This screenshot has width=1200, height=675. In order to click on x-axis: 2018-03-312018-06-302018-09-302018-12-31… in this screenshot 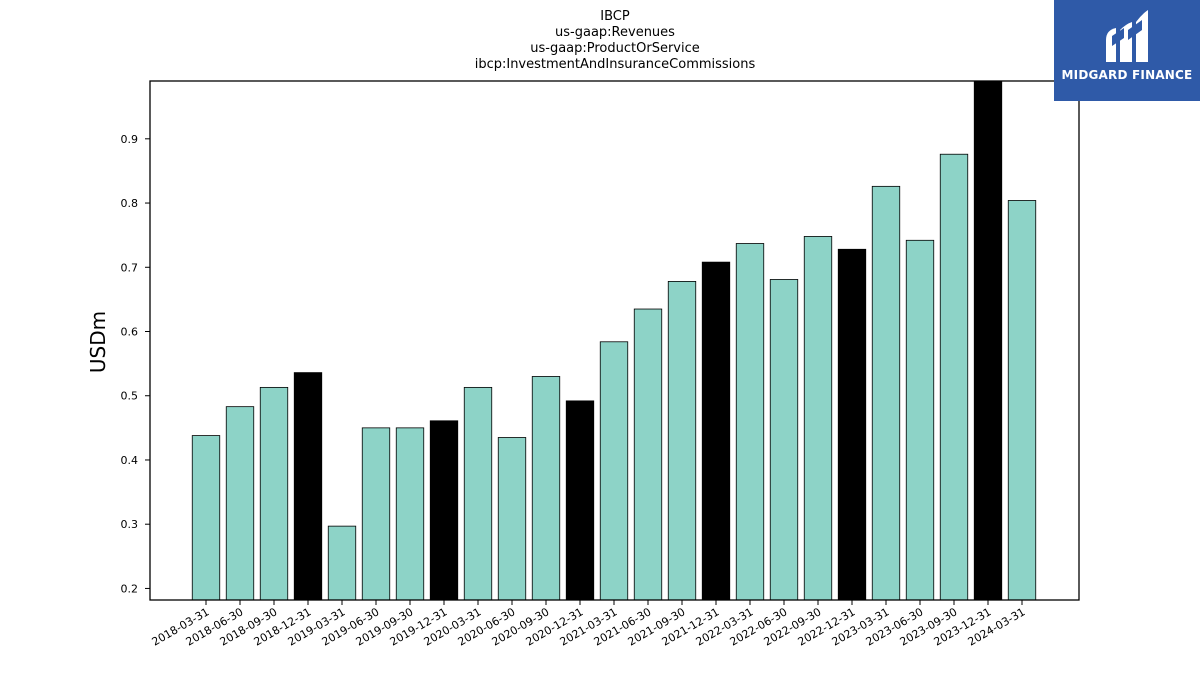, I will do `click(589, 624)`.